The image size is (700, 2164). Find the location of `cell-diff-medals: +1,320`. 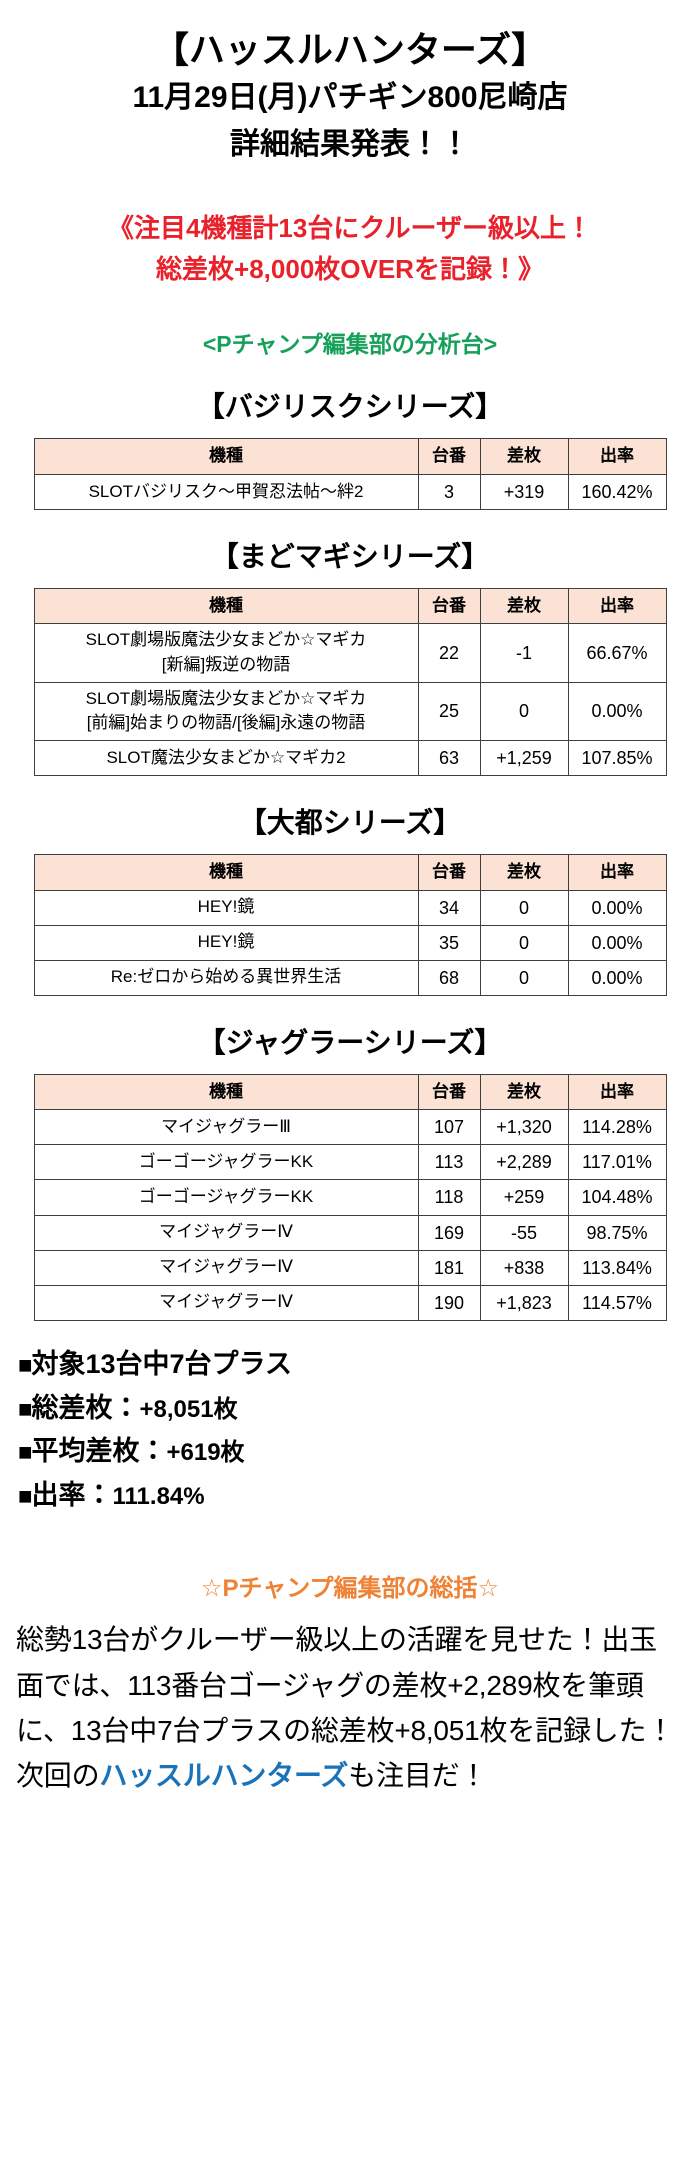

cell-diff-medals: +1,320 is located at coordinates (524, 1127).